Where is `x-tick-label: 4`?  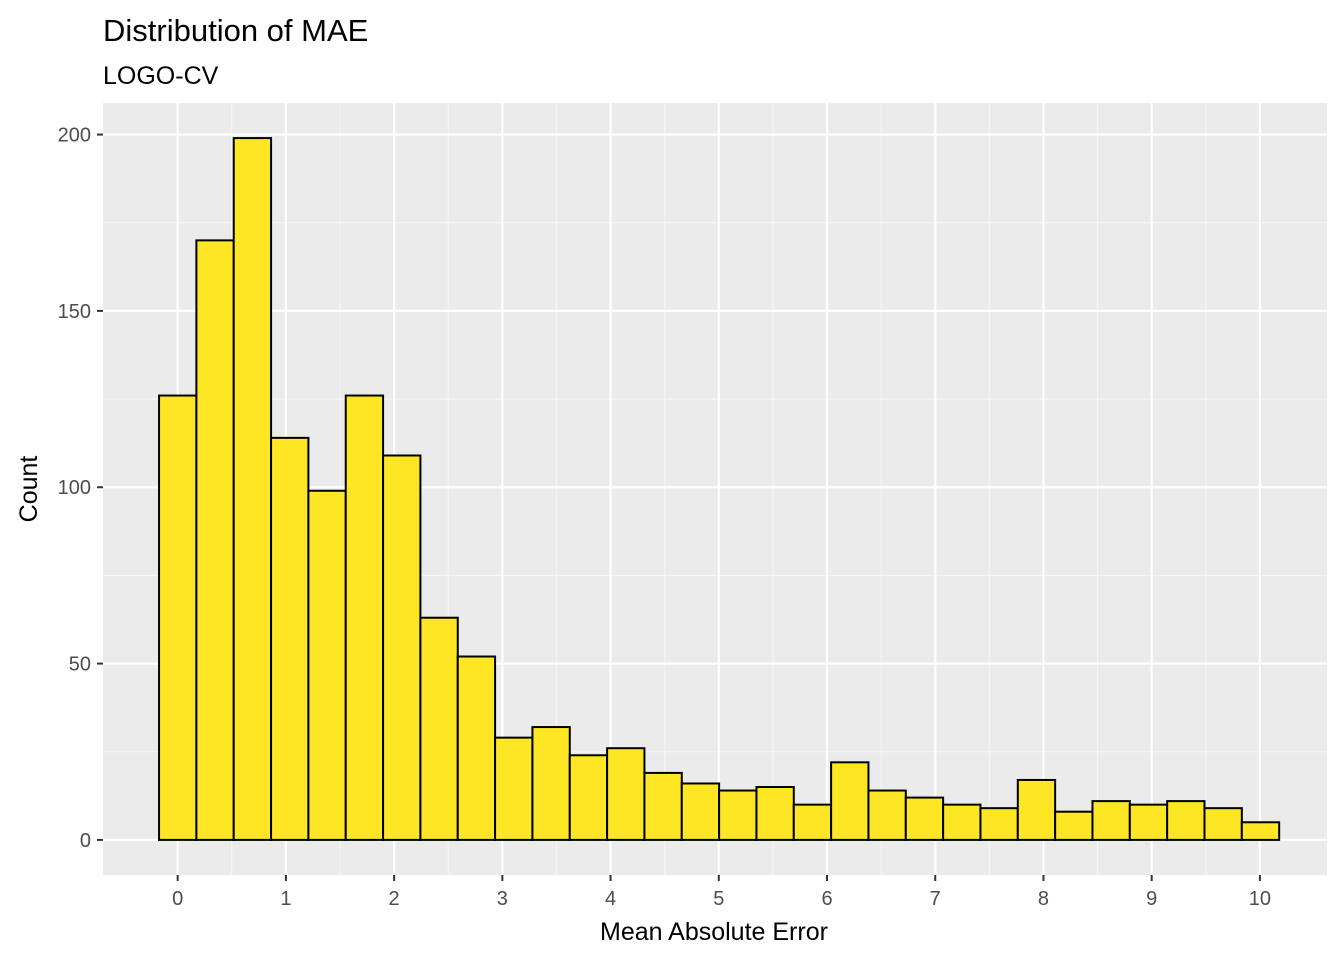 x-tick-label: 4 is located at coordinates (610, 899).